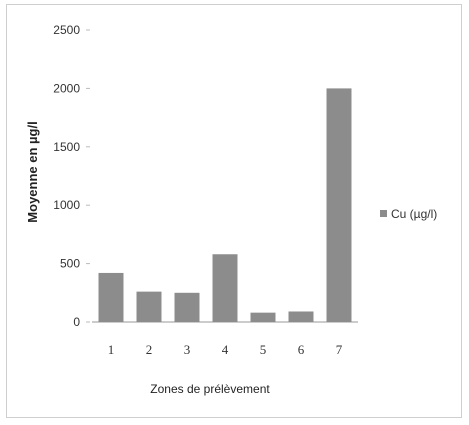 This screenshot has height=425, width=469. What do you see at coordinates (187, 349) in the screenshot?
I see `x-tick-label: 3` at bounding box center [187, 349].